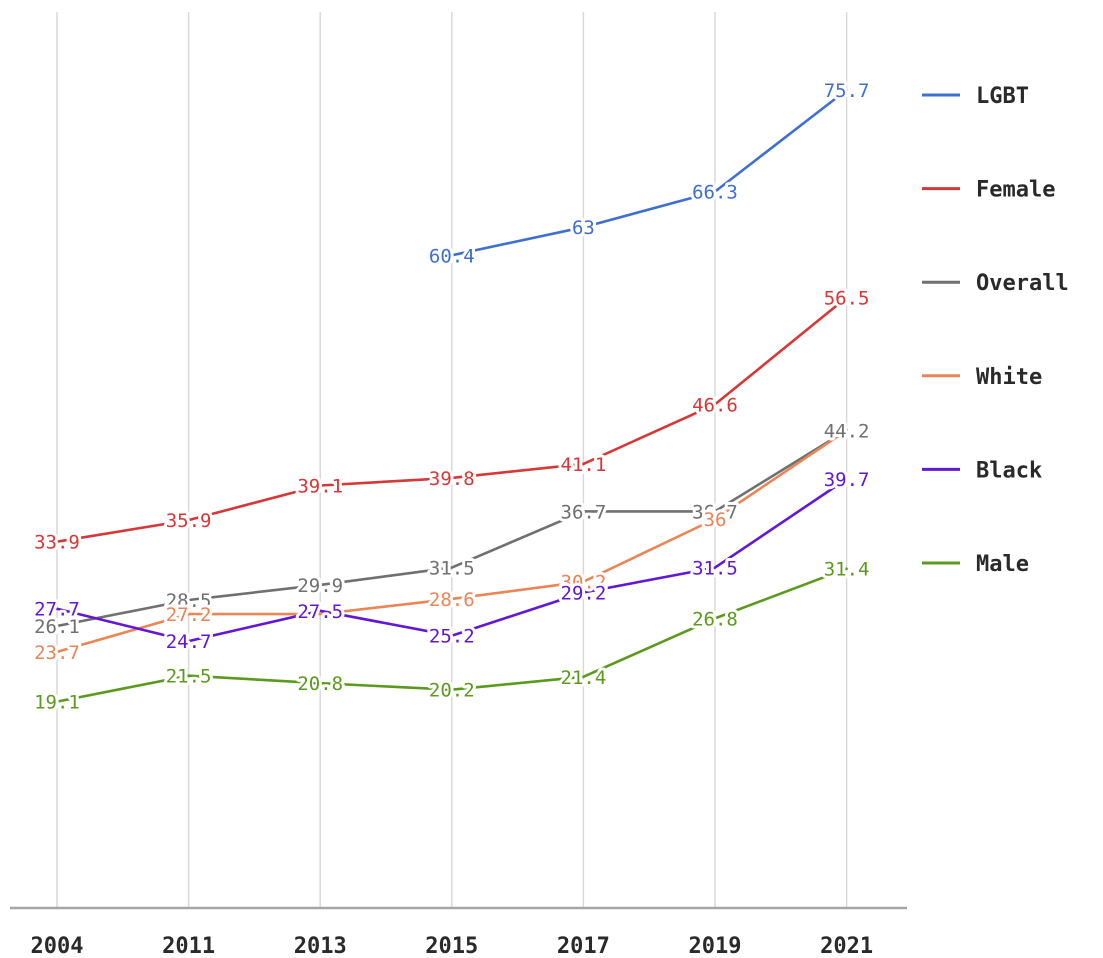 This screenshot has width=1103, height=958. I want to click on data-label-male-2004: 19.1, so click(57, 703).